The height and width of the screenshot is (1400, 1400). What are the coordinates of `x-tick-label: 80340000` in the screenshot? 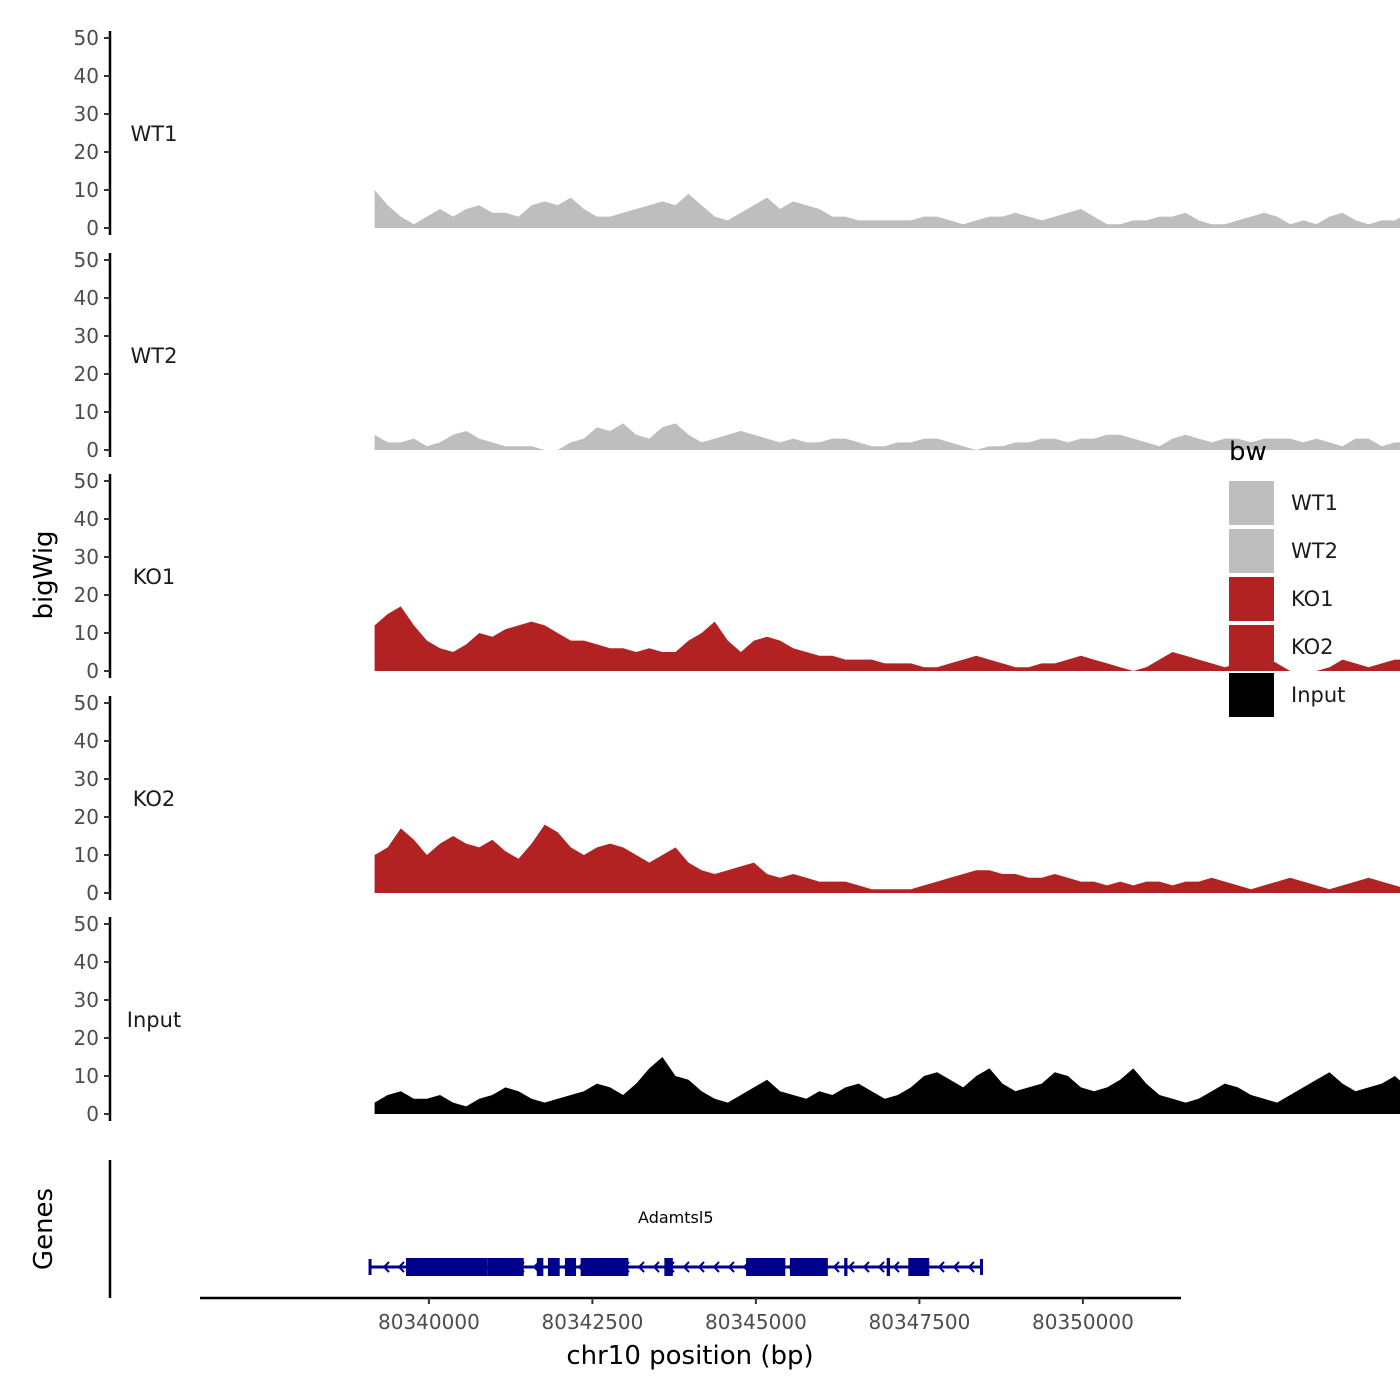 It's located at (429, 1322).